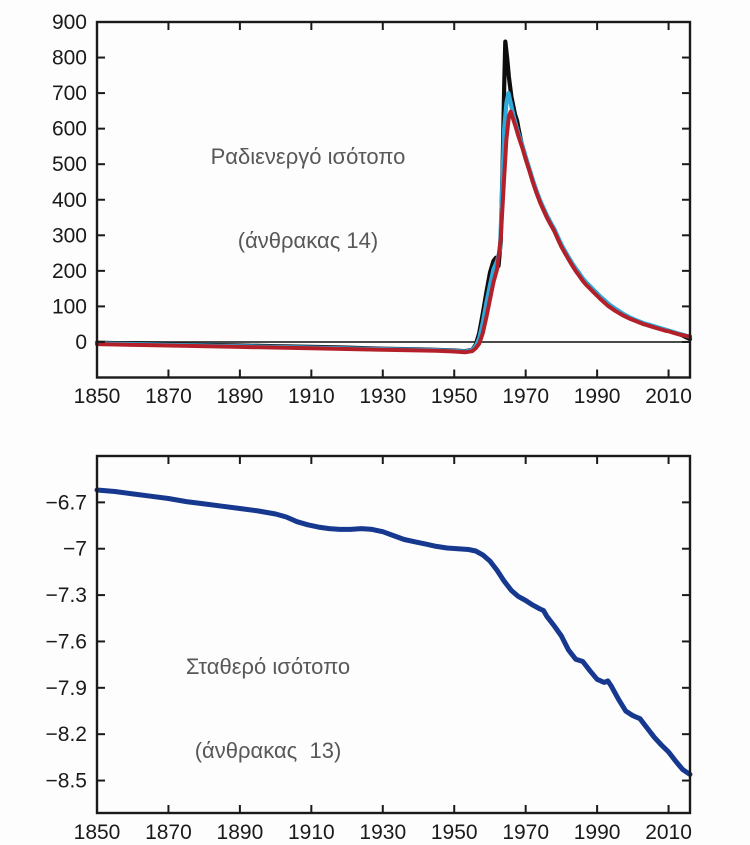 The width and height of the screenshot is (750, 845). I want to click on c13-annotation-line1: Σταθερό ισότοπο, so click(268, 666).